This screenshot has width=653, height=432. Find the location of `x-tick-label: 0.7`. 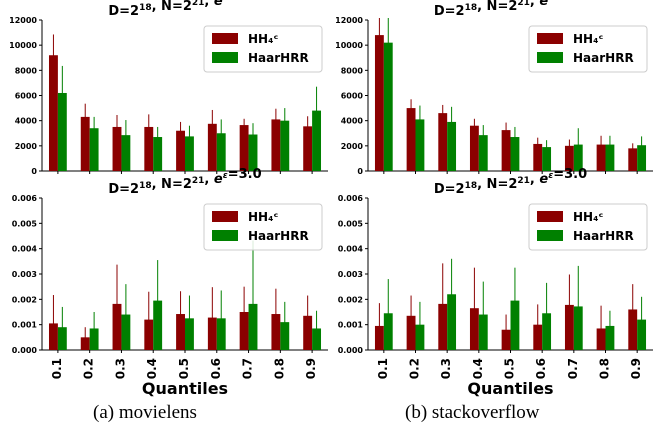

x-tick-label: 0.7 is located at coordinates (573, 368).